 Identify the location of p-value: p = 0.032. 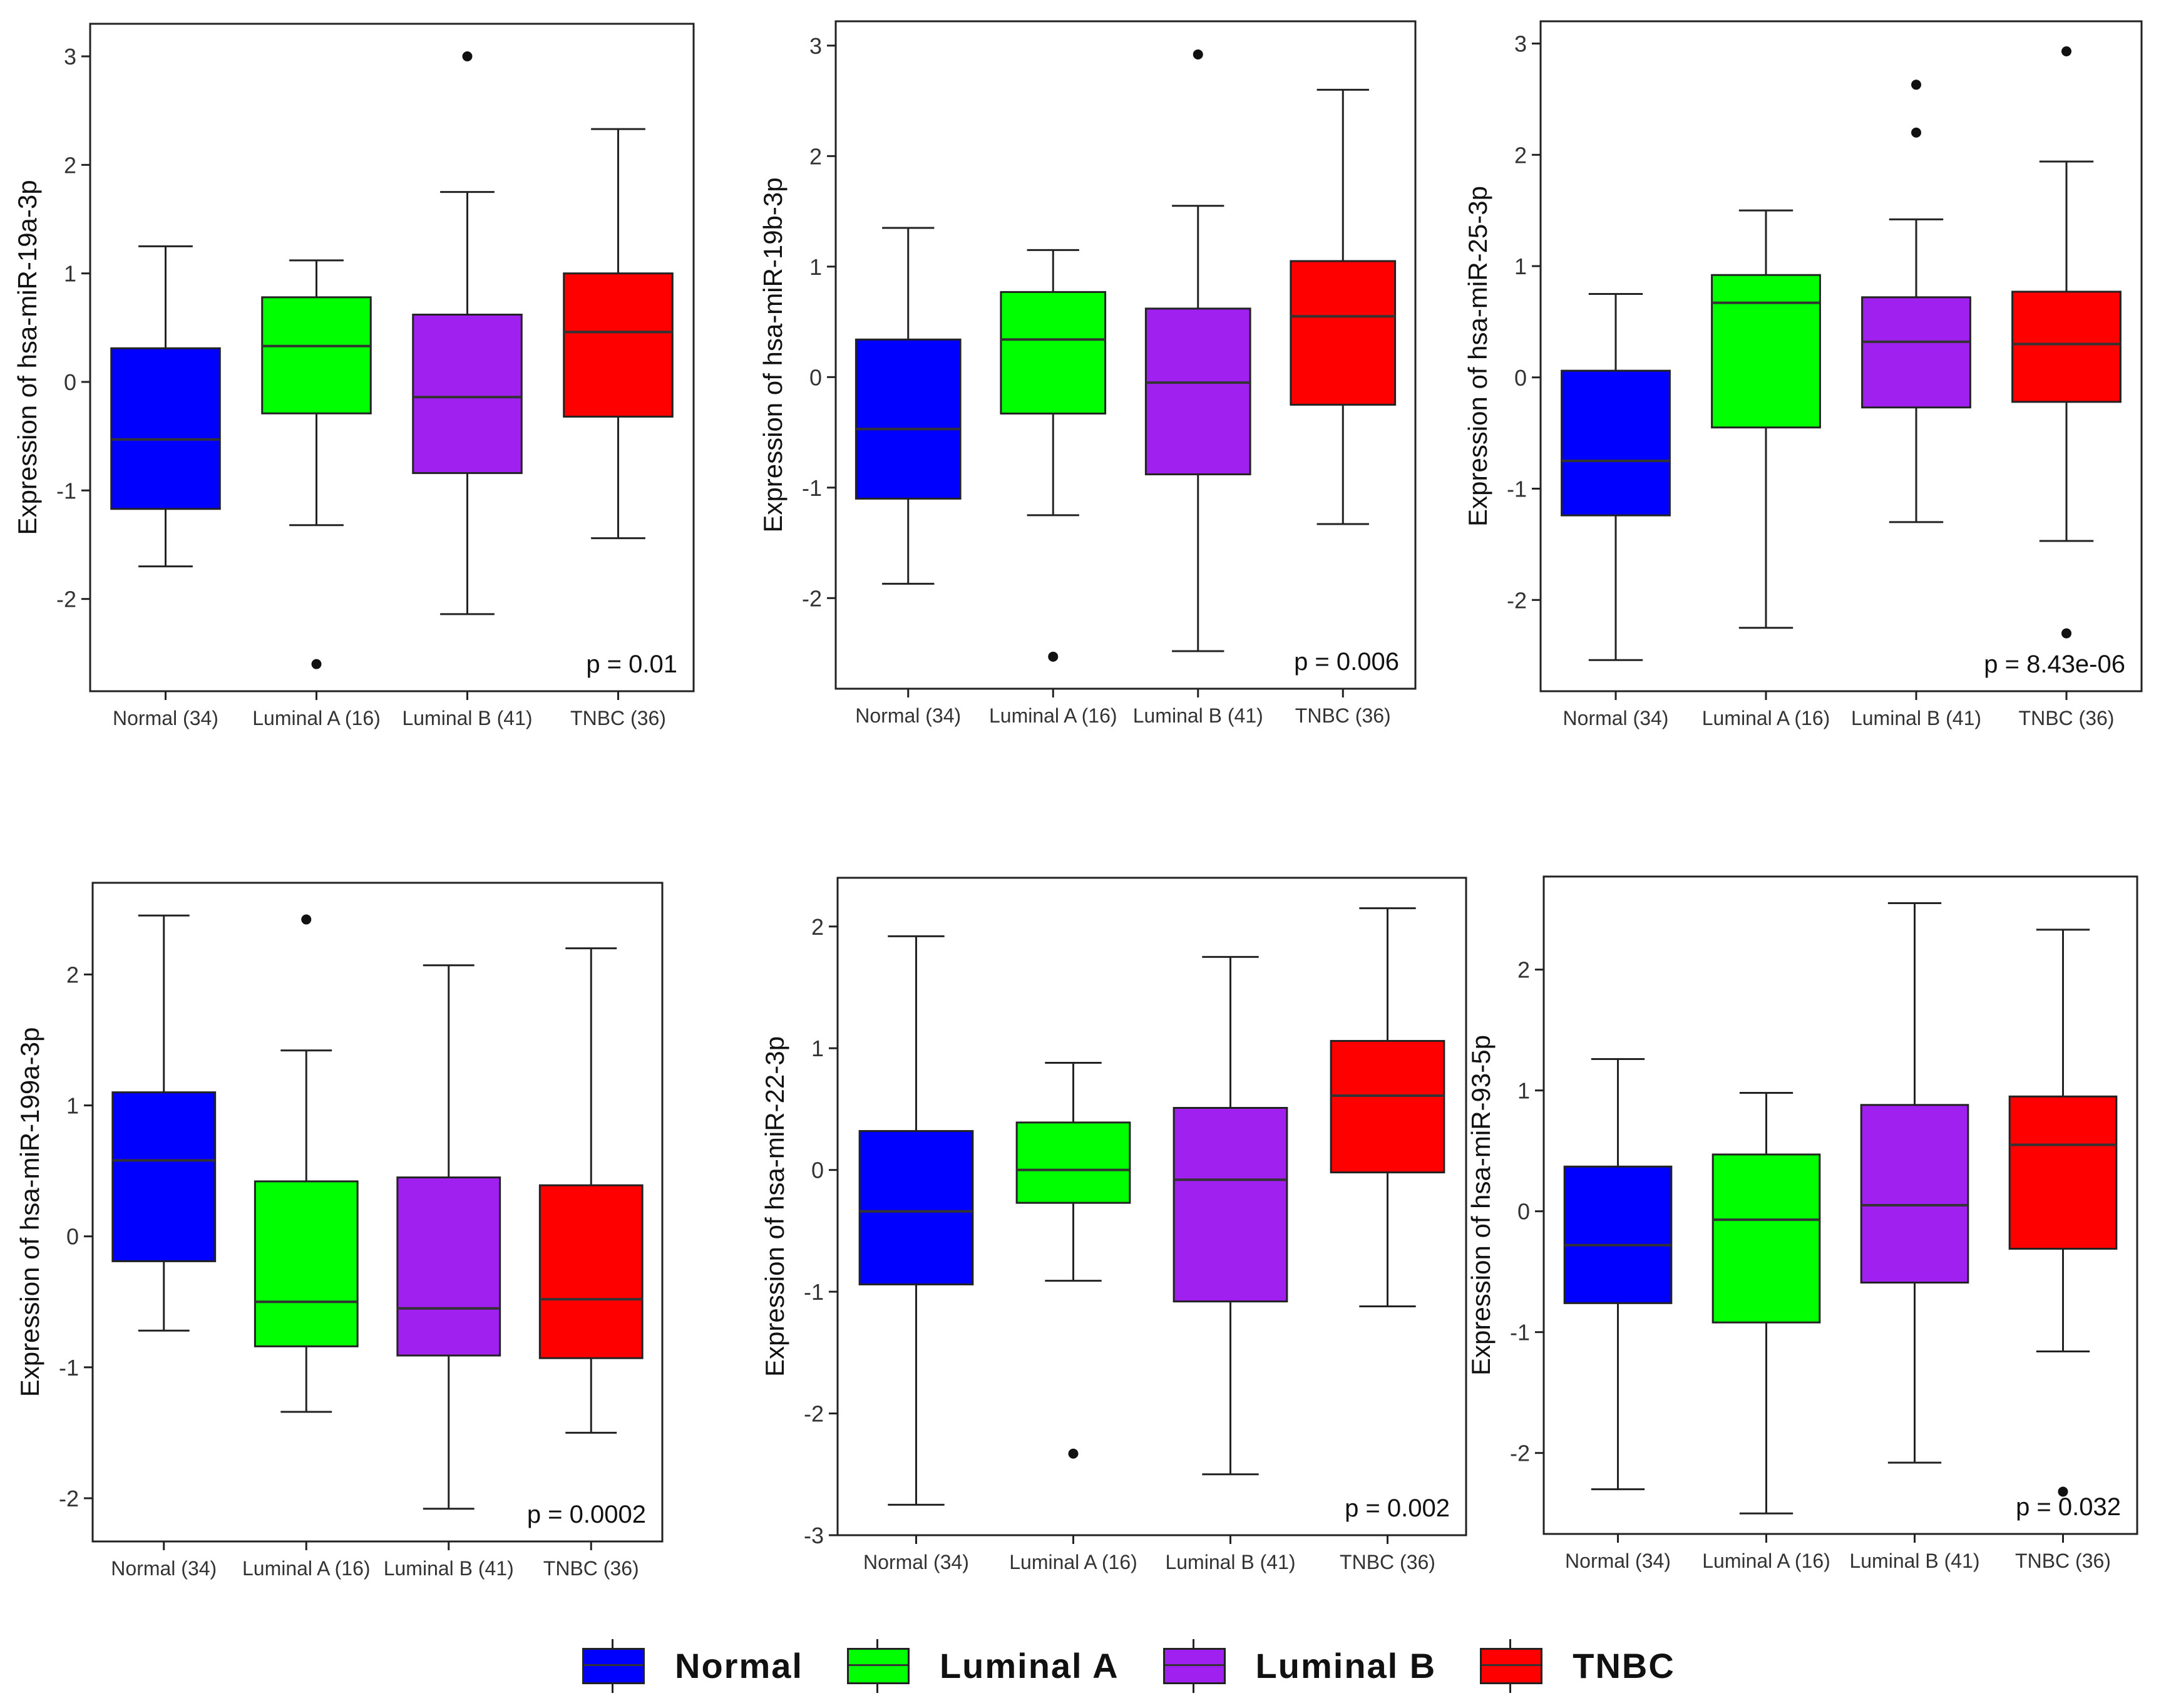
(2068, 1507).